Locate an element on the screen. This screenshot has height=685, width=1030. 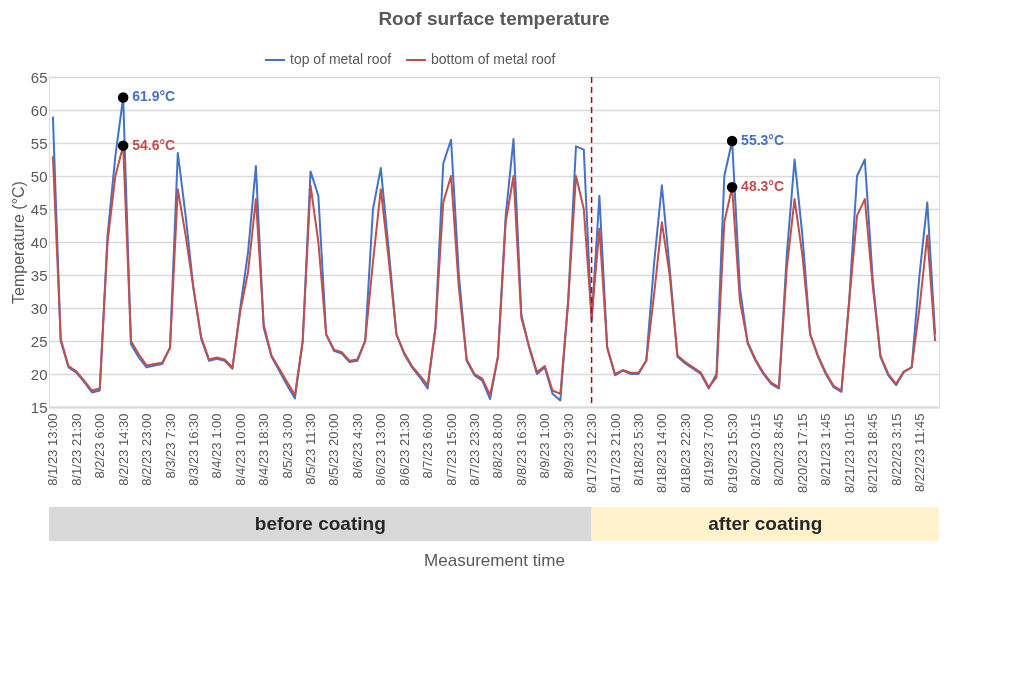
x-tick-label: 8/3/23 7:30 is located at coordinates (170, 446).